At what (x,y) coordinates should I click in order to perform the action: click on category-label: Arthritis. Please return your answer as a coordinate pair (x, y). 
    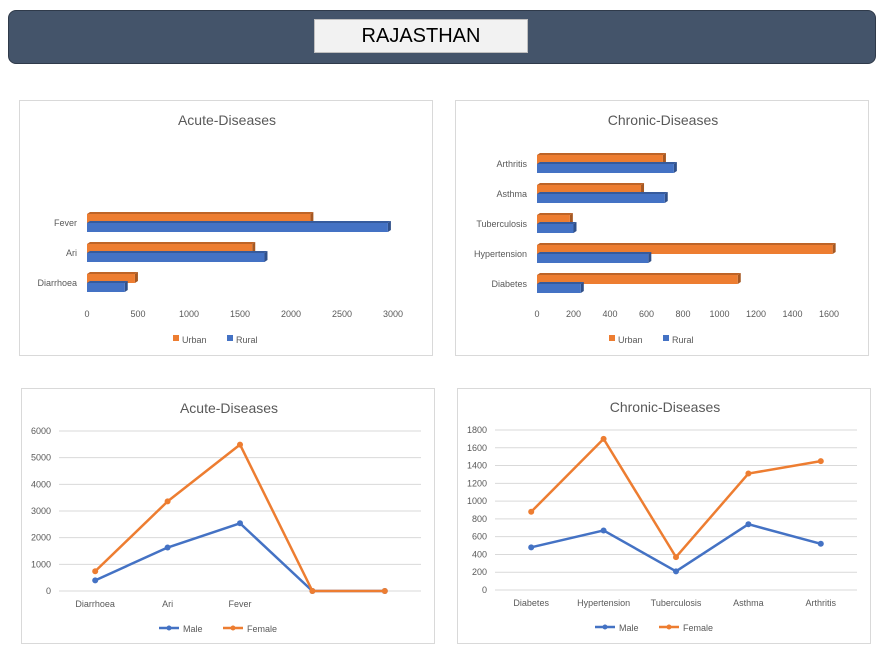
    Looking at the image, I should click on (821, 603).